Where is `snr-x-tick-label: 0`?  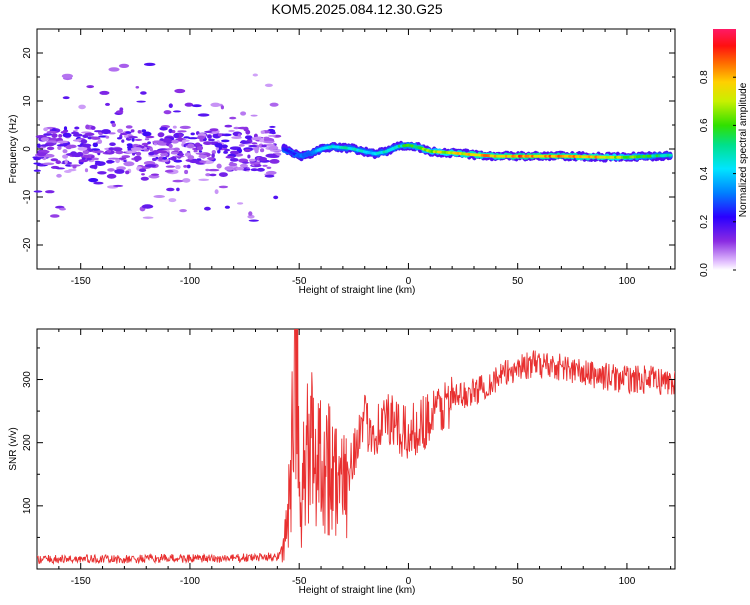 snr-x-tick-label: 0 is located at coordinates (409, 581).